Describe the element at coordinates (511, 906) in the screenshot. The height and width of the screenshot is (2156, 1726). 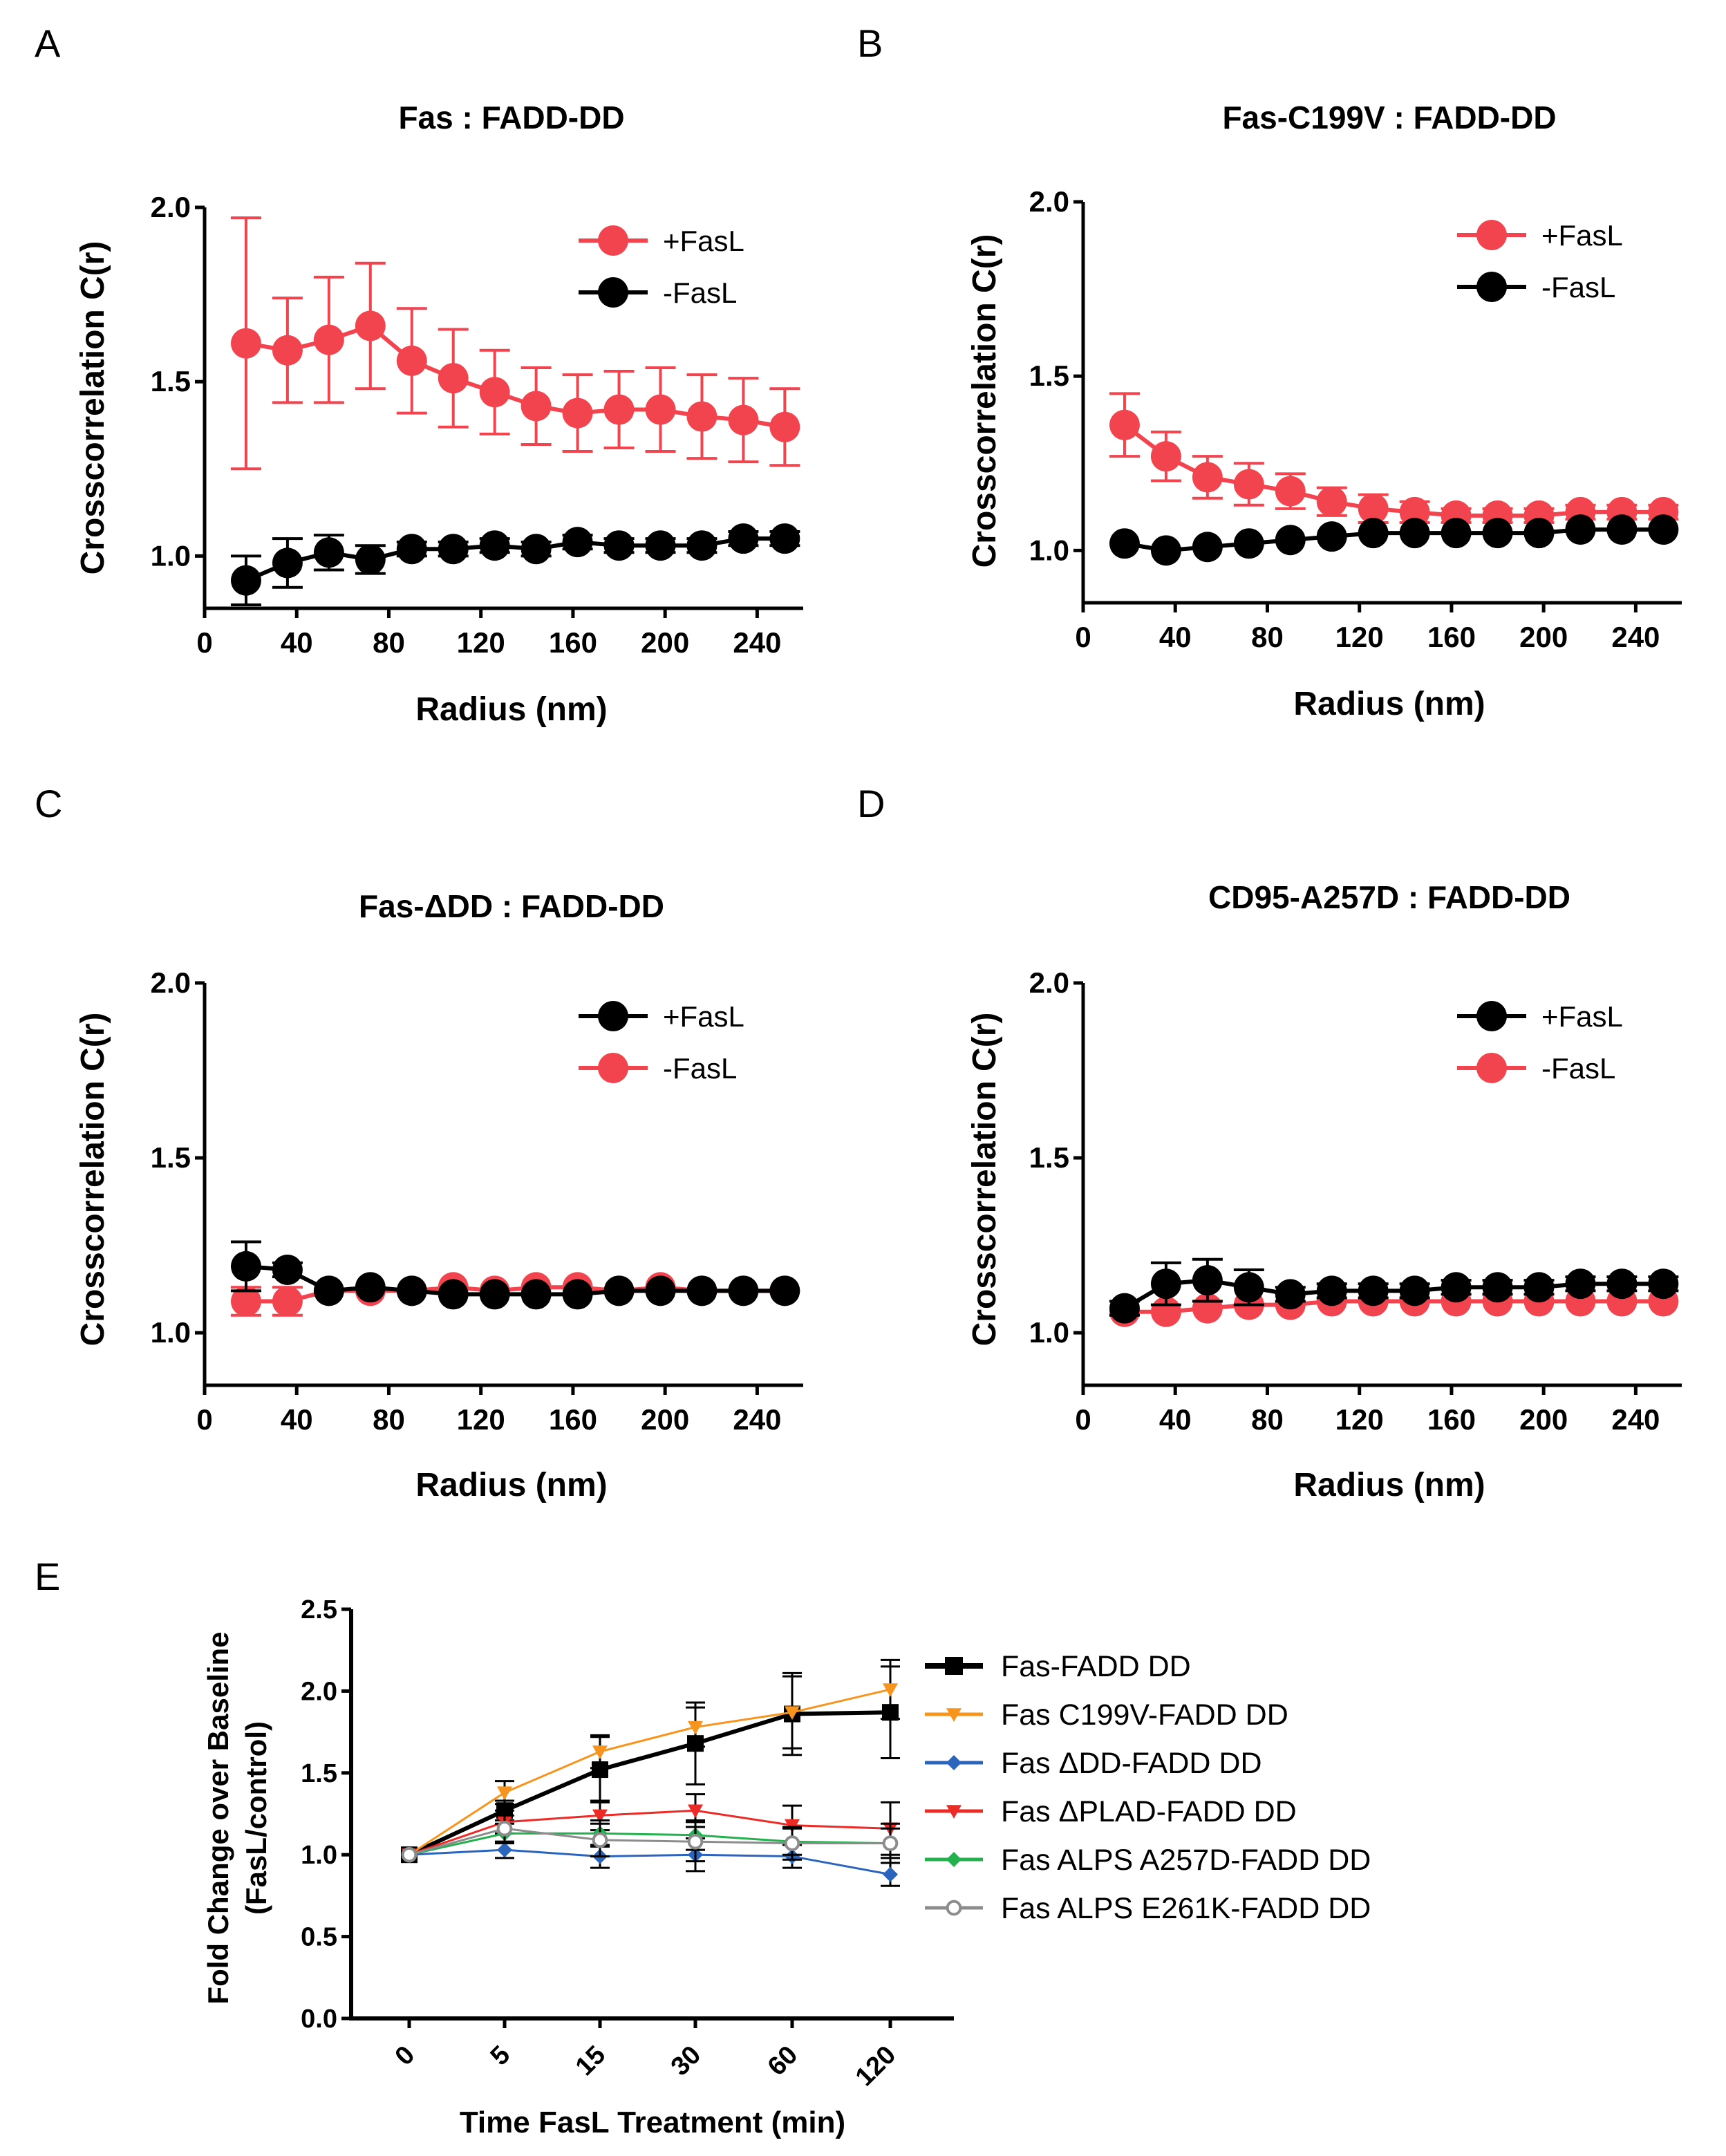
I see `chart-title: Fas-ΔDD : FADD-DD` at that location.